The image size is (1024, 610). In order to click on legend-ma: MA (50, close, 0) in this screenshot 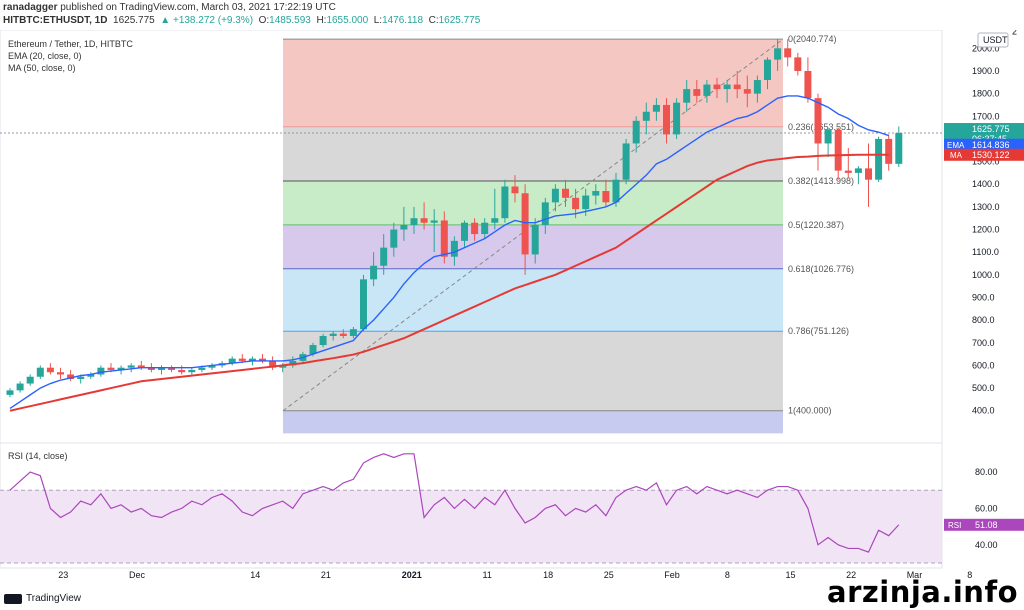, I will do `click(42, 68)`.